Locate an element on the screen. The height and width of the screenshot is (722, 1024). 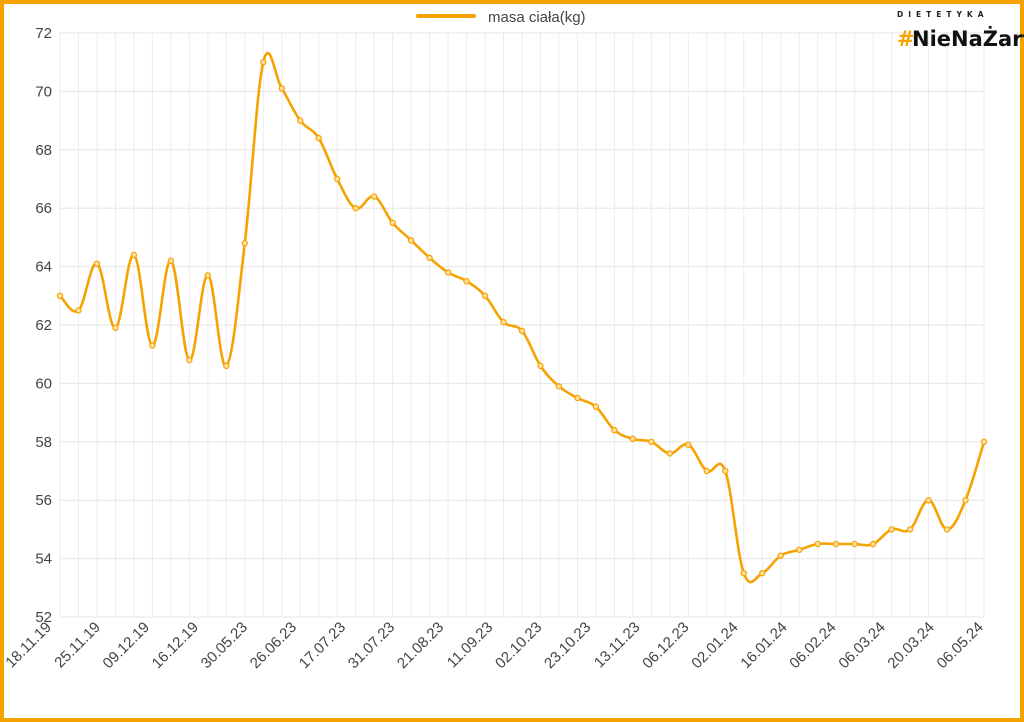
x-tick-label: 23.10.23 is located at coordinates (567, 645).